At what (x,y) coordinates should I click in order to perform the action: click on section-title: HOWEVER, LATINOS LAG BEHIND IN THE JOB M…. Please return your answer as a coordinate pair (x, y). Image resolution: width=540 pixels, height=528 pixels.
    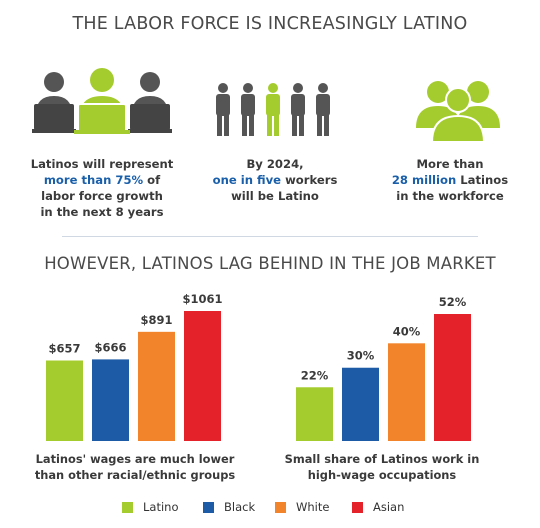
    Looking at the image, I should click on (270, 263).